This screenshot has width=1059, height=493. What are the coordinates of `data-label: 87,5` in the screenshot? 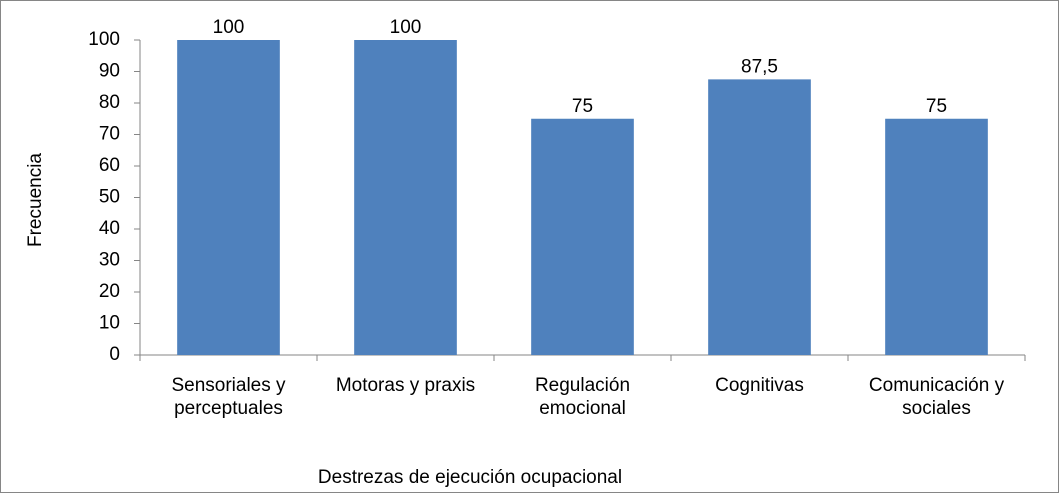 It's located at (759, 66).